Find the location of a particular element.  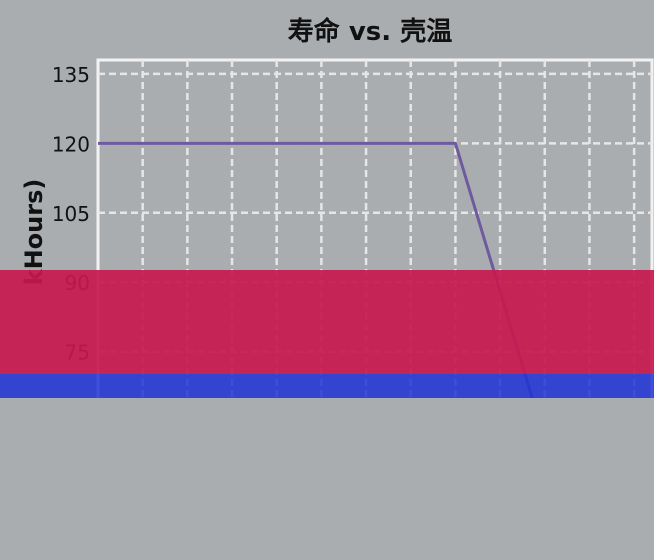

y-axis-label: kHours) is located at coordinates (34, 232).